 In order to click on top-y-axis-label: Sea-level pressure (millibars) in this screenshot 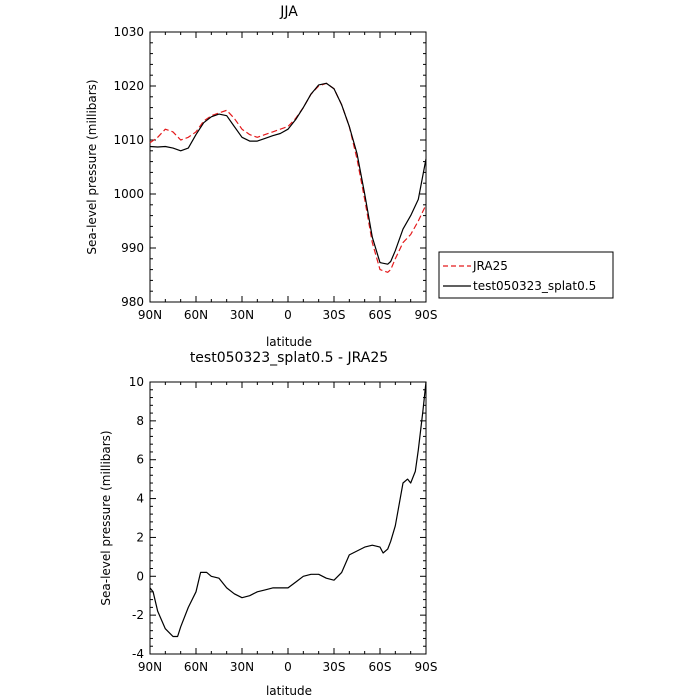, I will do `click(92, 166)`.